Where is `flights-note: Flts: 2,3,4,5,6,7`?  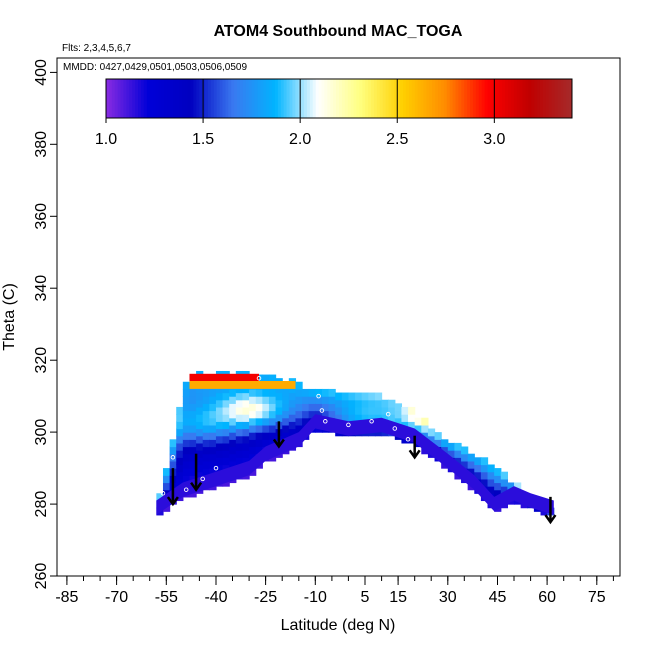
flights-note: Flts: 2,3,4,5,6,7 is located at coordinates (96, 48).